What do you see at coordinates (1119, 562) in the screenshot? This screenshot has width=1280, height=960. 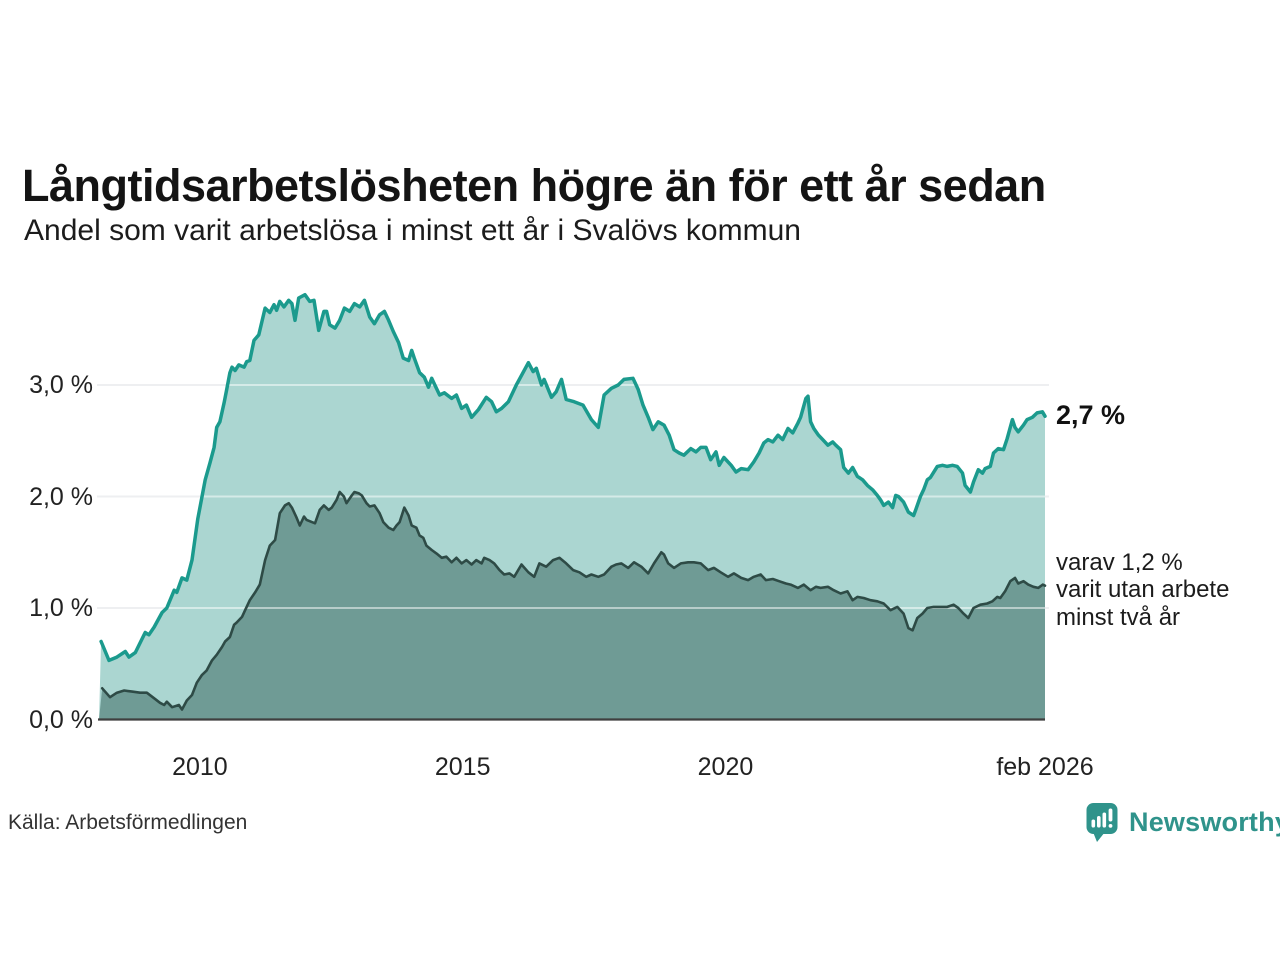 I see `annotation-line: varav 1,2 %` at bounding box center [1119, 562].